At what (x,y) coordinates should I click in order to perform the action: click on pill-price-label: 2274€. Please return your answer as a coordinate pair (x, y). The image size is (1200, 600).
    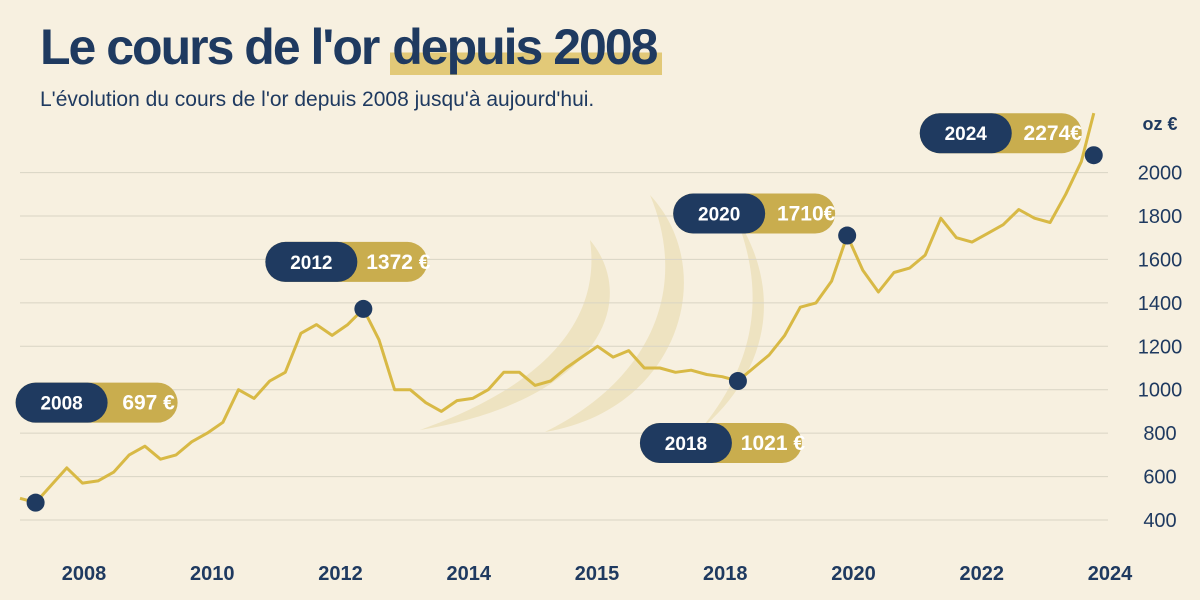
    Looking at the image, I should click on (1053, 133).